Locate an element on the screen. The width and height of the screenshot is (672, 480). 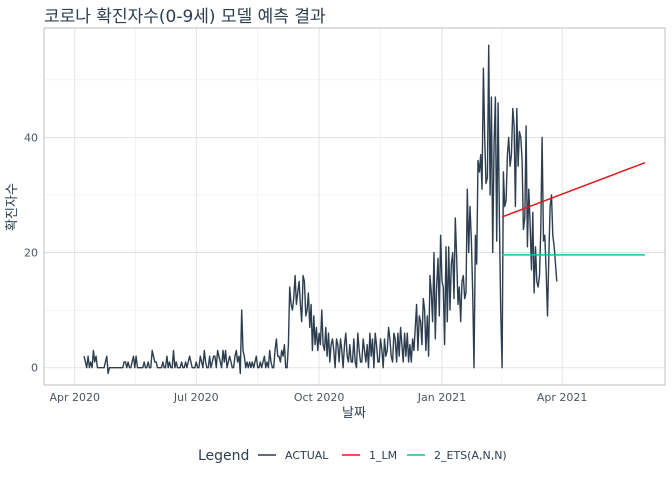
y-axis-ticks: 0 20 40 is located at coordinates (31, 252).